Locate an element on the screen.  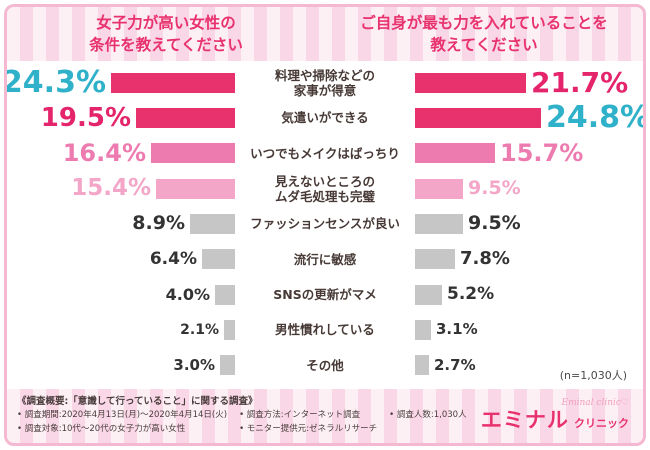
chart-row: 2.1% 男性慣れしている 3.1% is located at coordinates (325, 329).